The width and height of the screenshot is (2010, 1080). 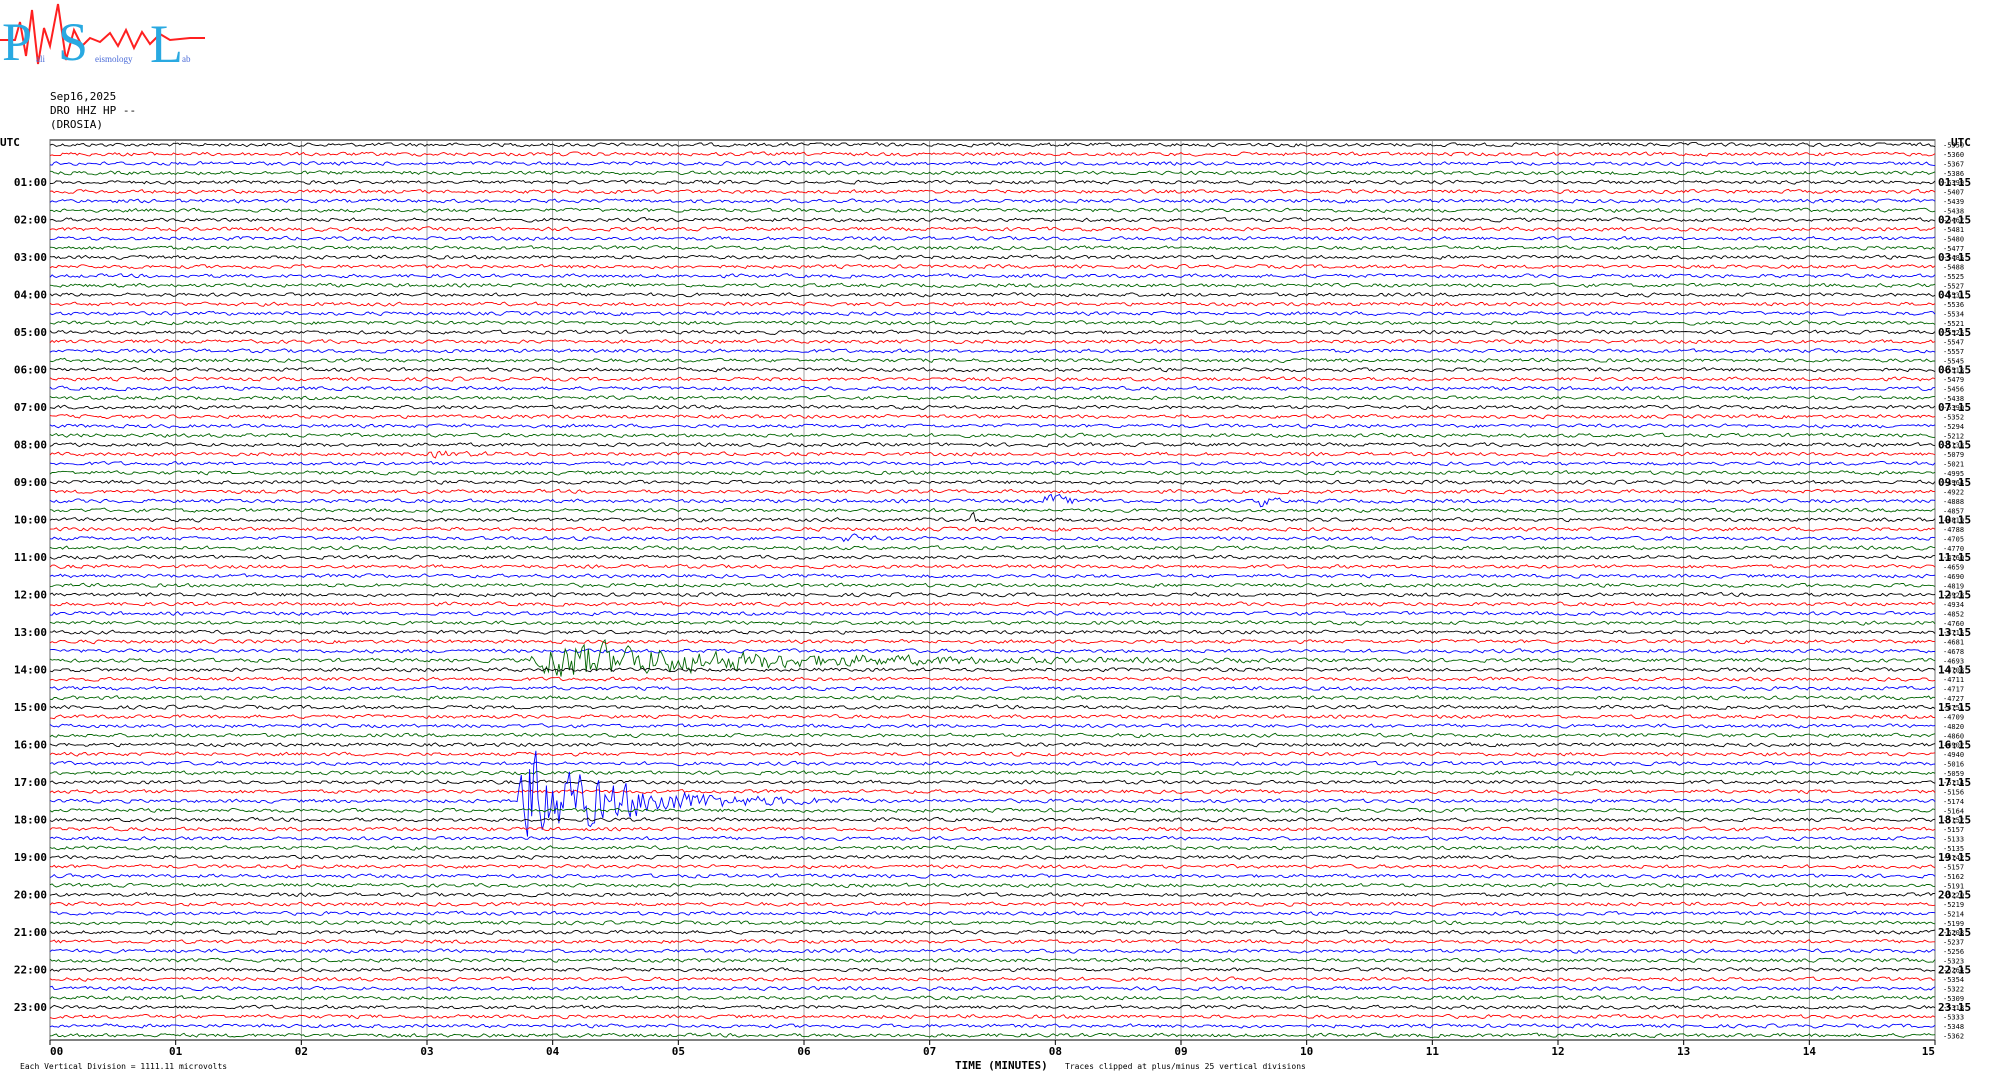 What do you see at coordinates (30, 332) in the screenshot?
I see `hour-label-left: 05:00` at bounding box center [30, 332].